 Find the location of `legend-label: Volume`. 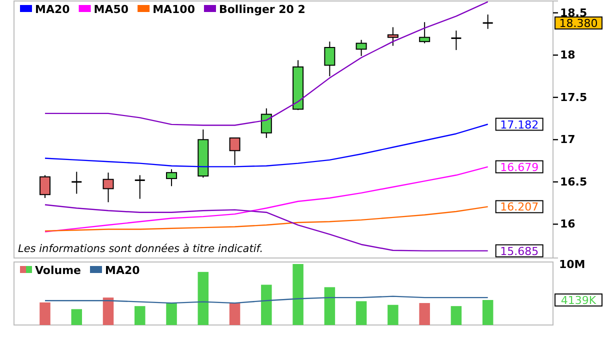

legend-label: Volume is located at coordinates (58, 270).